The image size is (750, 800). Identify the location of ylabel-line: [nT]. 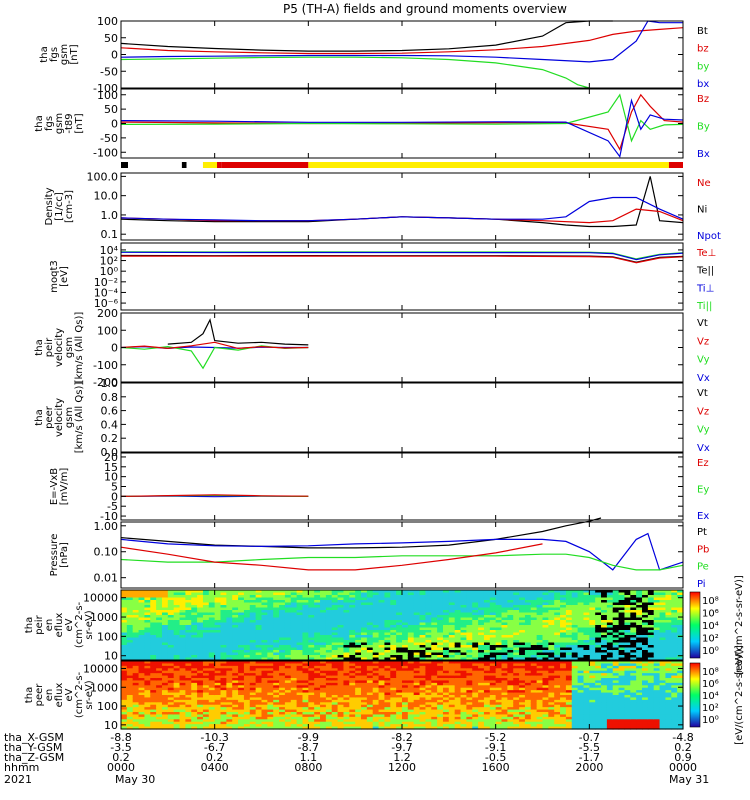
(79, 123).